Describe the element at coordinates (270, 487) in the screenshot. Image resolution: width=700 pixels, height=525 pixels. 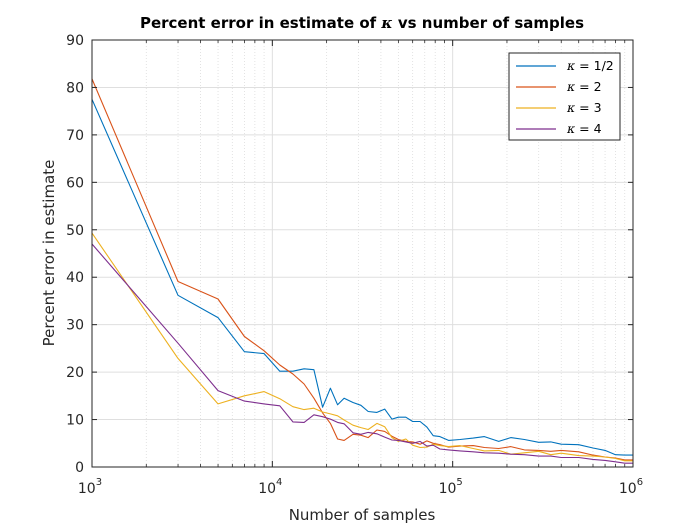
I see `x-tick-label: 10⁴` at that location.